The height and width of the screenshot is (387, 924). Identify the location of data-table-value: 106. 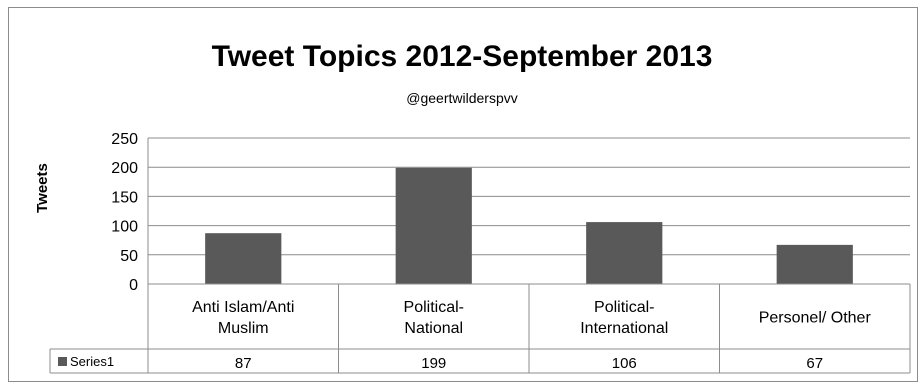
(624, 363).